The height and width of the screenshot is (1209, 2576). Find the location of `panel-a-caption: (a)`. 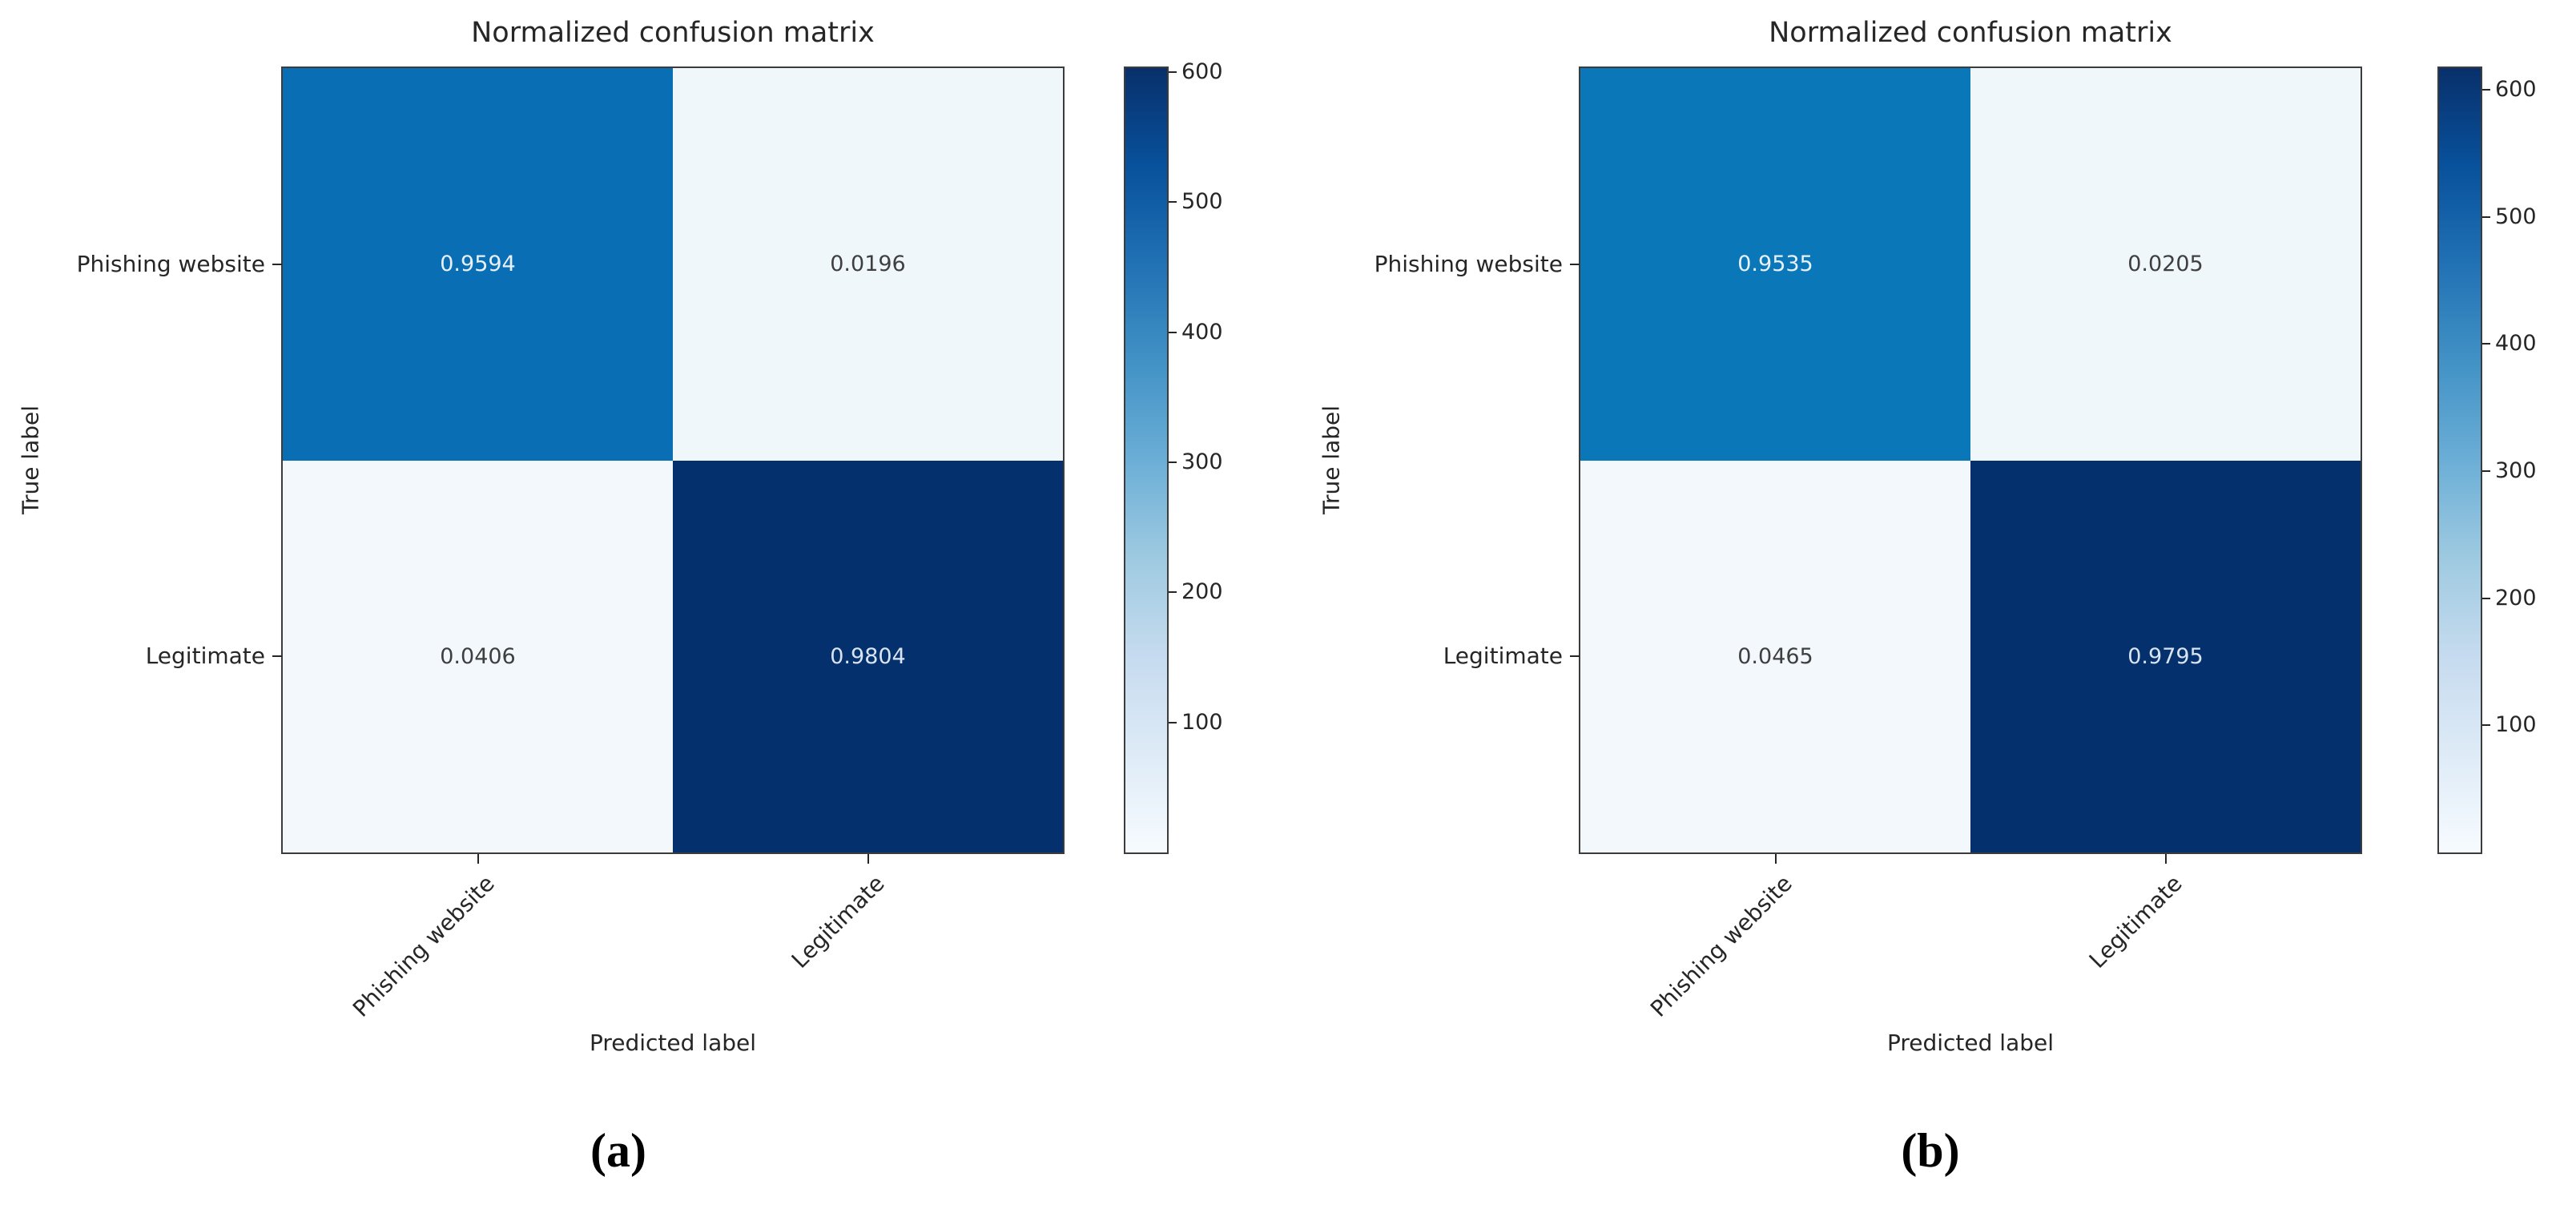

panel-a-caption: (a) is located at coordinates (618, 1150).